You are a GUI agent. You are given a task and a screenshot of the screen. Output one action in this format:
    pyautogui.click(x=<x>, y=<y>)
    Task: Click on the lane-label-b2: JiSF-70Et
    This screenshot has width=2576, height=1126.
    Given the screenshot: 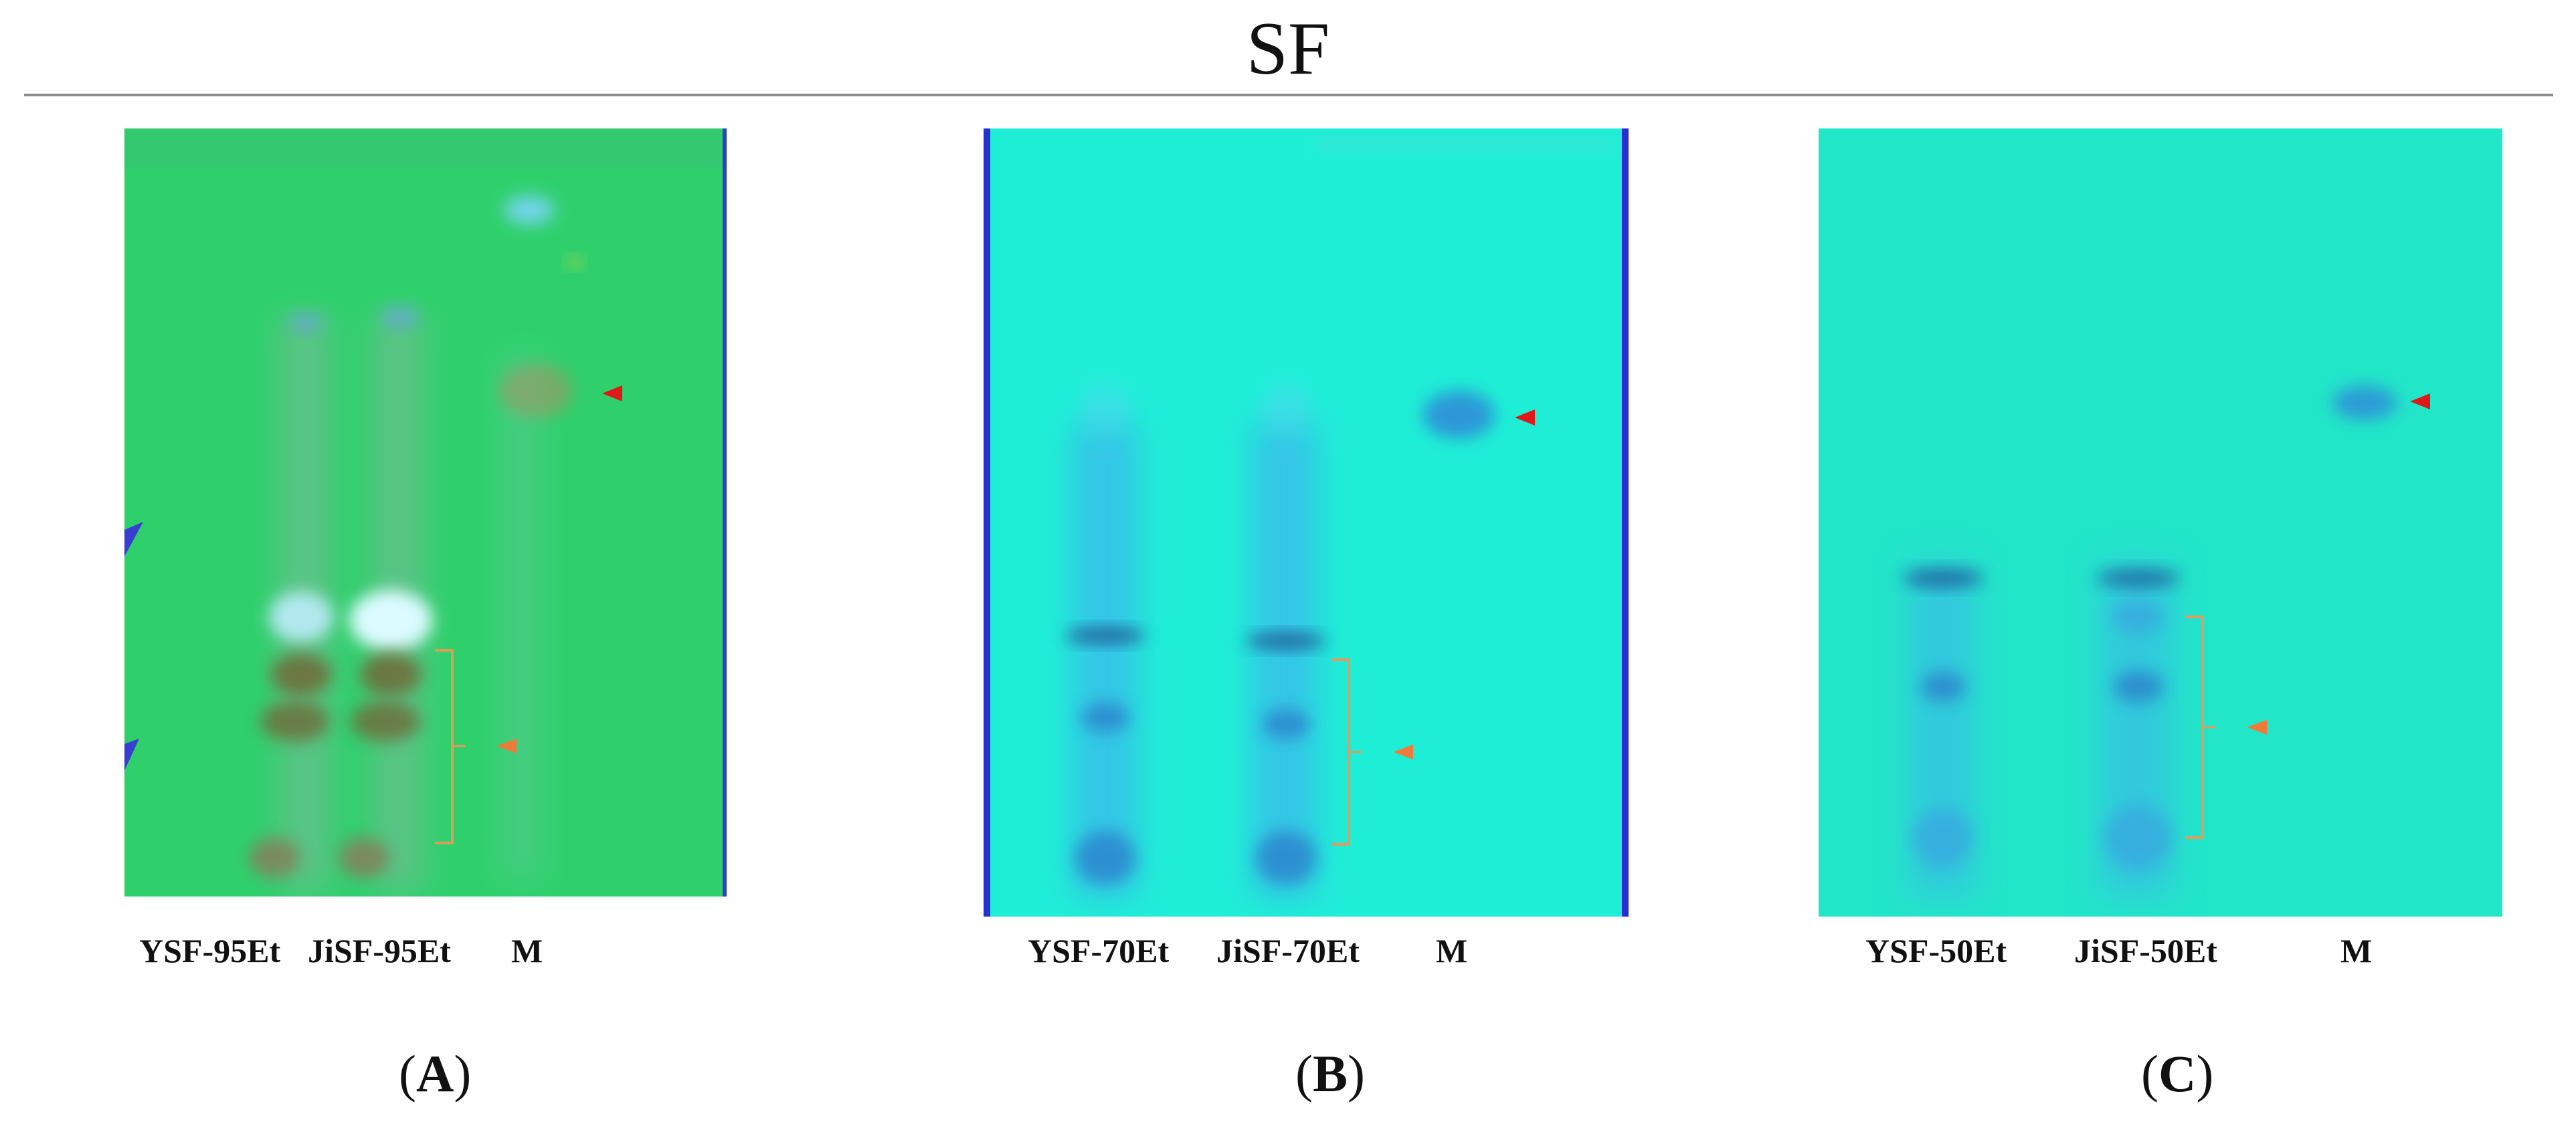 What is the action you would take?
    pyautogui.click(x=1288, y=951)
    